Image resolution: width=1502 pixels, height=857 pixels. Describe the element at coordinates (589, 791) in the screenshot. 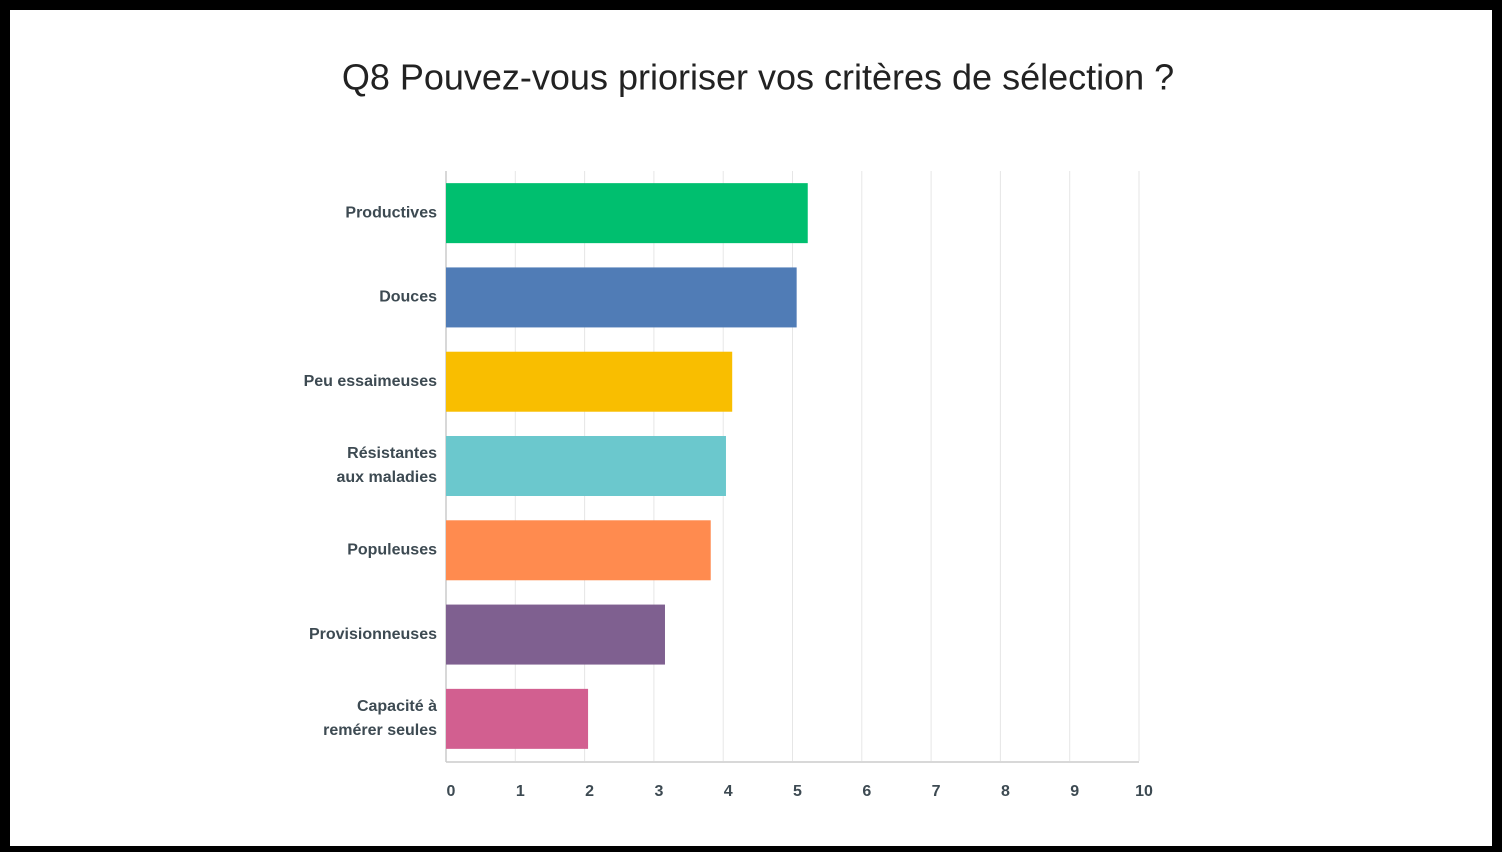

I see `x-tick-label: 2` at that location.